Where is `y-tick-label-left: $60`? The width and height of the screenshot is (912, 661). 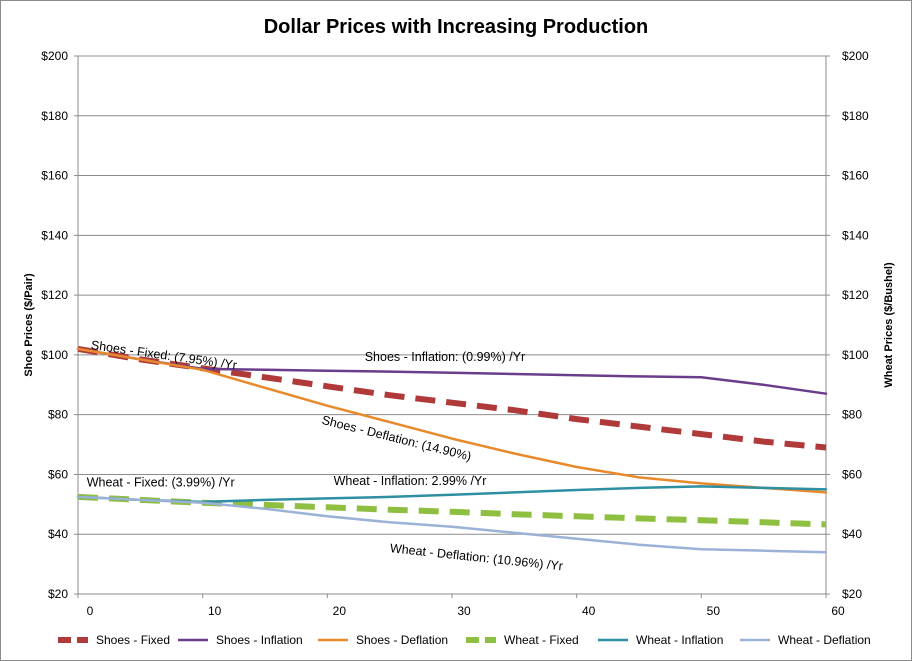
y-tick-label-left: $60 is located at coordinates (58, 474).